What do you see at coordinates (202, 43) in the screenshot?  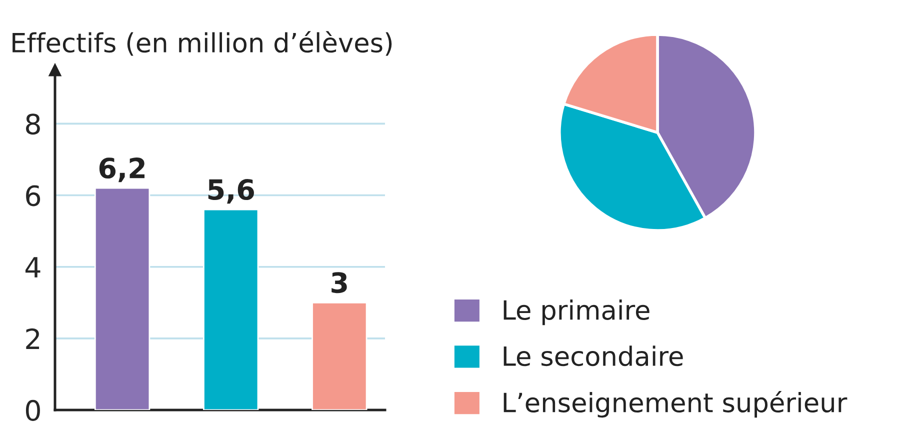 I see `y-axis-title: Effectifs (en million d’élèves)` at bounding box center [202, 43].